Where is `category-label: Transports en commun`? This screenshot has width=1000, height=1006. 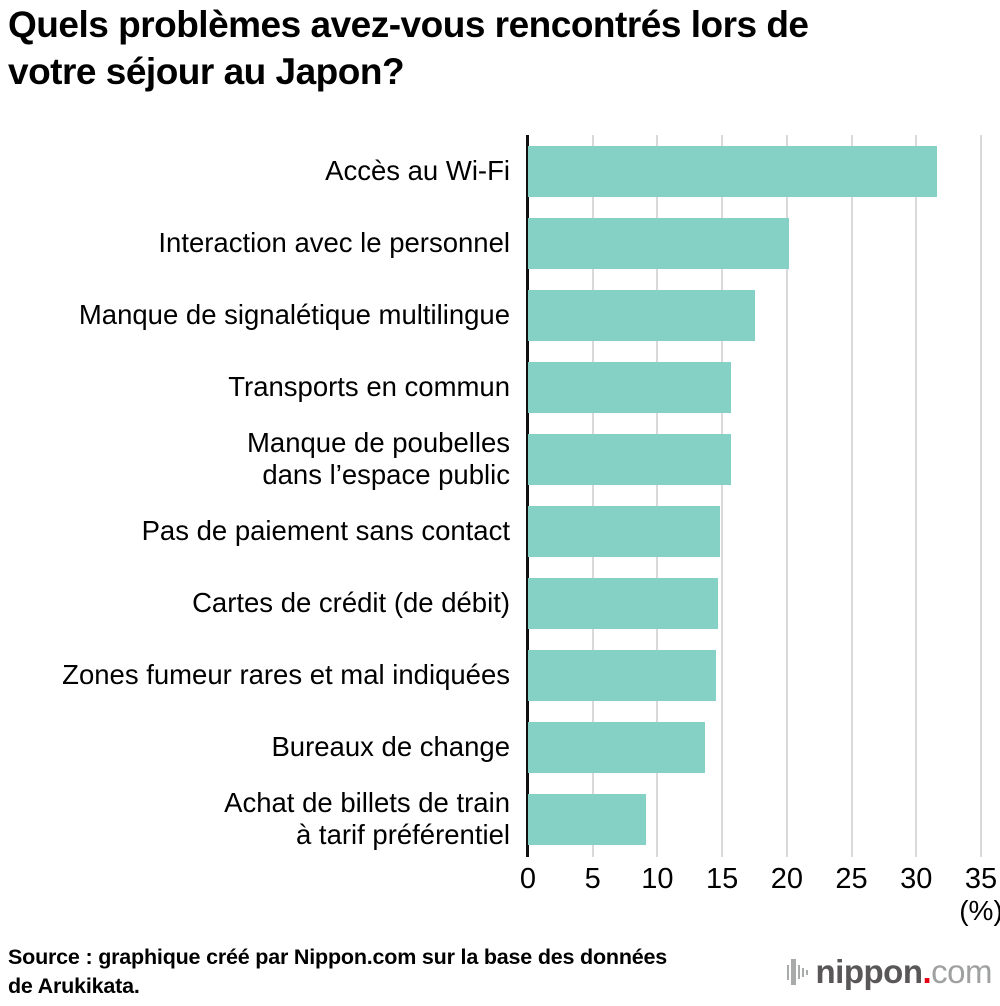
category-label: Transports en commun is located at coordinates (369, 386).